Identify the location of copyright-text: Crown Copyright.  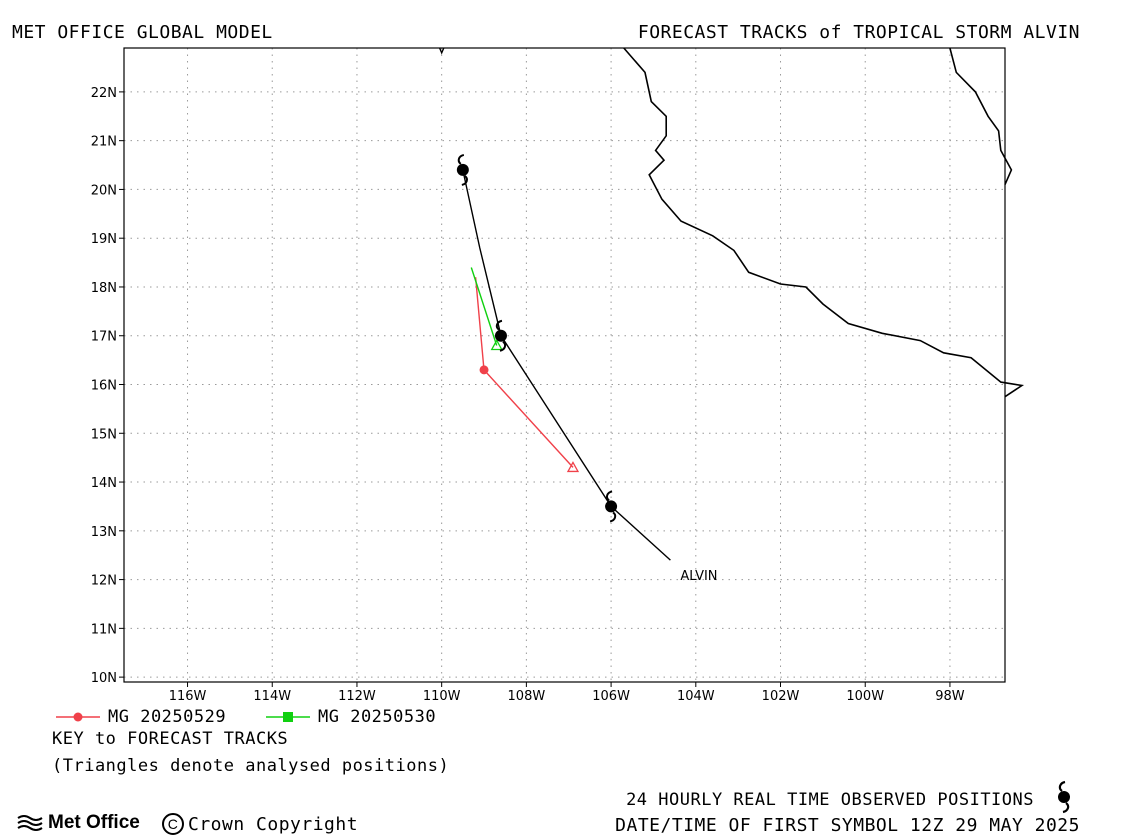
(273, 824).